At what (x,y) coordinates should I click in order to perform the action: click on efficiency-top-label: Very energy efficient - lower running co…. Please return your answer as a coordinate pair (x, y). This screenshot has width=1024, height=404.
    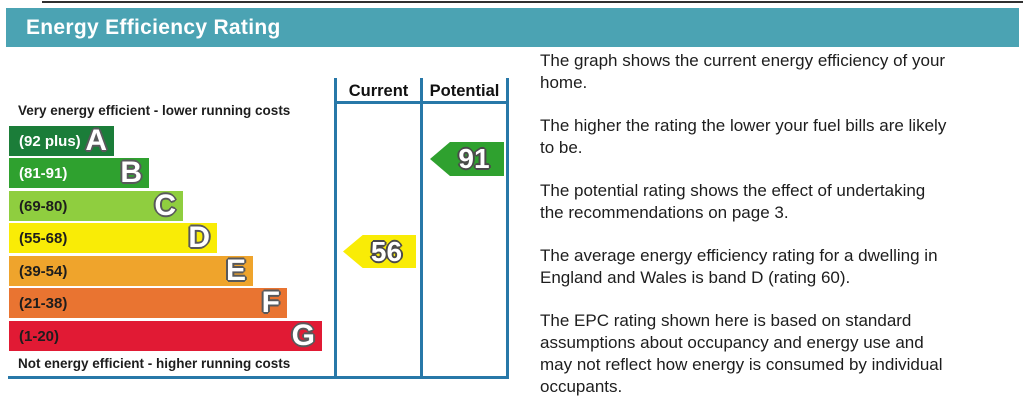
    Looking at the image, I should click on (154, 110).